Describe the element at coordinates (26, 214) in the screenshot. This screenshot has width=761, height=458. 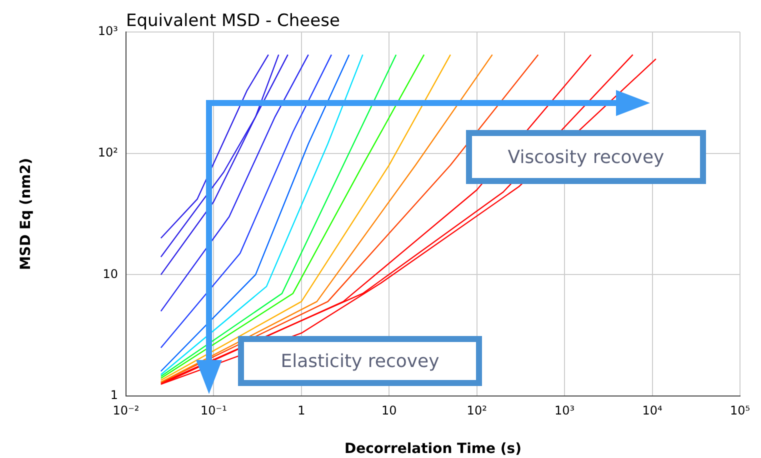
I see `y-axis-title: MSD Eq (nm2)` at that location.